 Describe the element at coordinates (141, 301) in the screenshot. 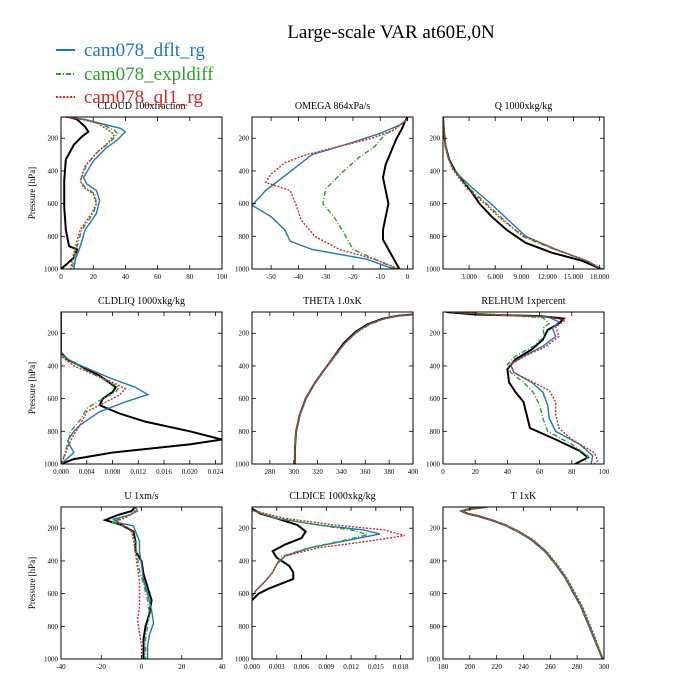

I see `panel-title: CLDLIQ 1000xkg/kg` at that location.